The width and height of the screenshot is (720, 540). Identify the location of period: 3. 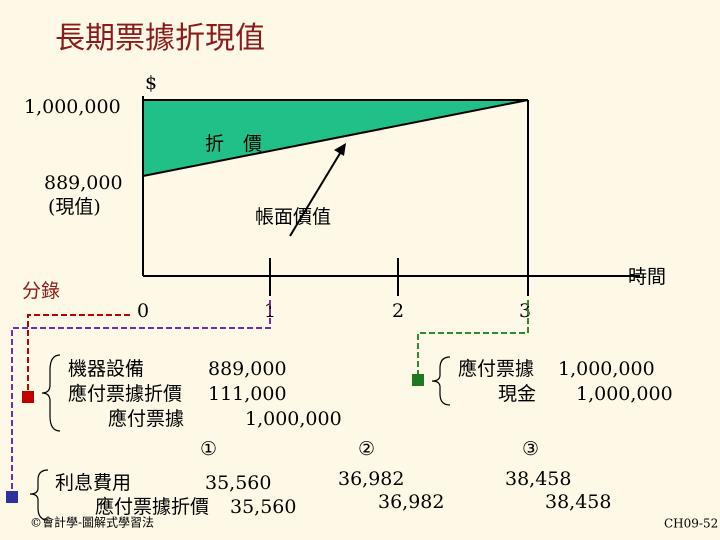
(525, 311).